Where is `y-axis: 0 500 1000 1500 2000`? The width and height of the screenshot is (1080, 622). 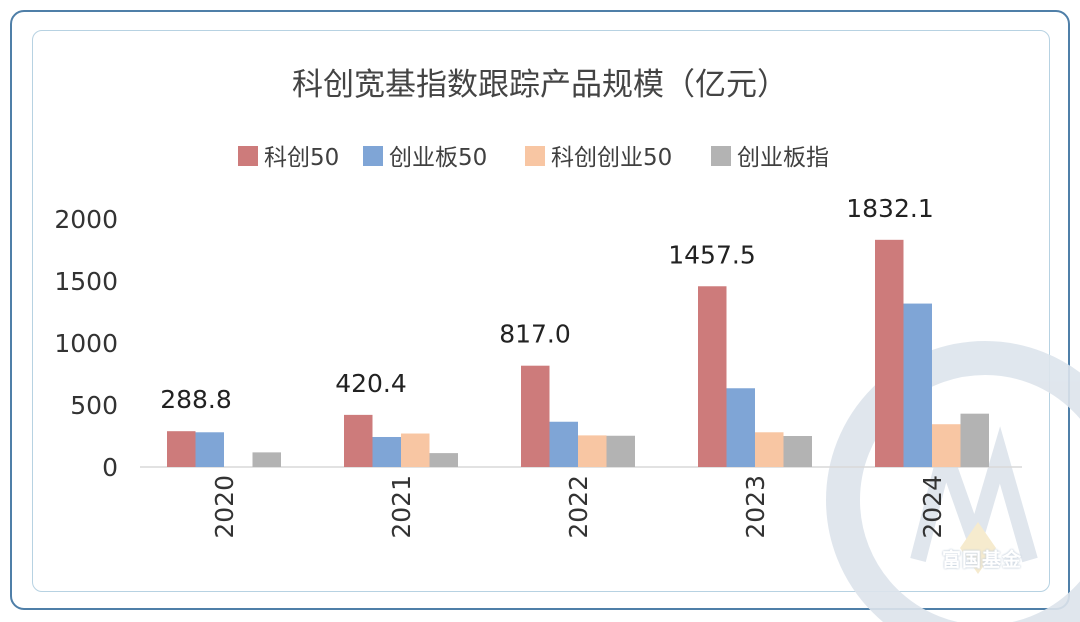
y-axis: 0 500 1000 1500 2000 is located at coordinates (86, 343).